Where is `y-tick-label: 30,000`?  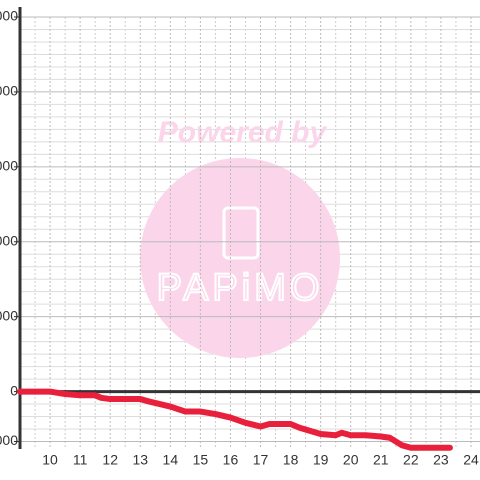
y-tick-label: 30,000 is located at coordinates (9, 315).